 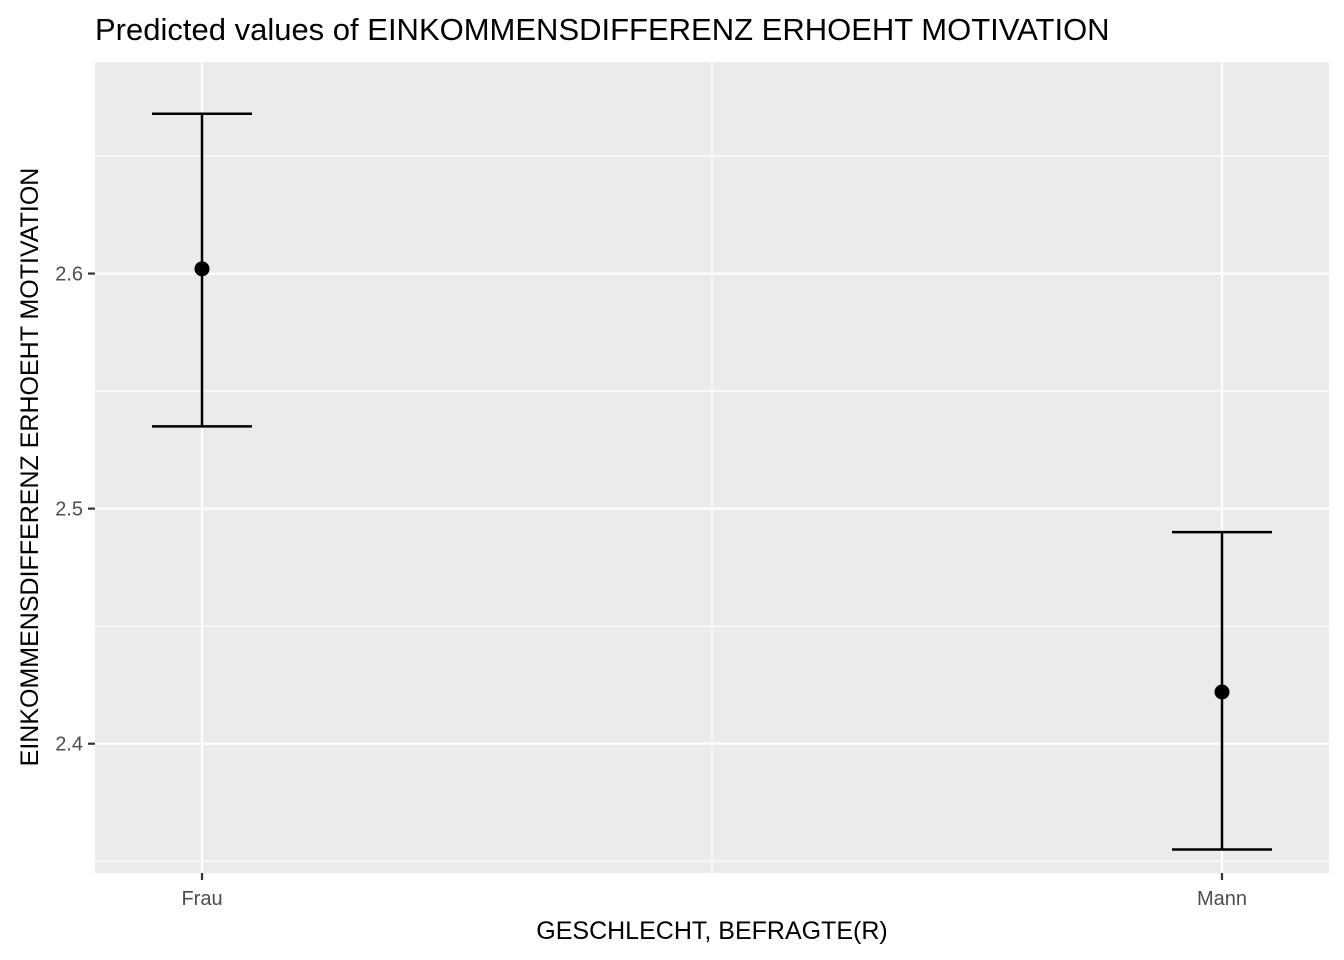 What do you see at coordinates (202, 269) in the screenshot?
I see `data-point-frau` at bounding box center [202, 269].